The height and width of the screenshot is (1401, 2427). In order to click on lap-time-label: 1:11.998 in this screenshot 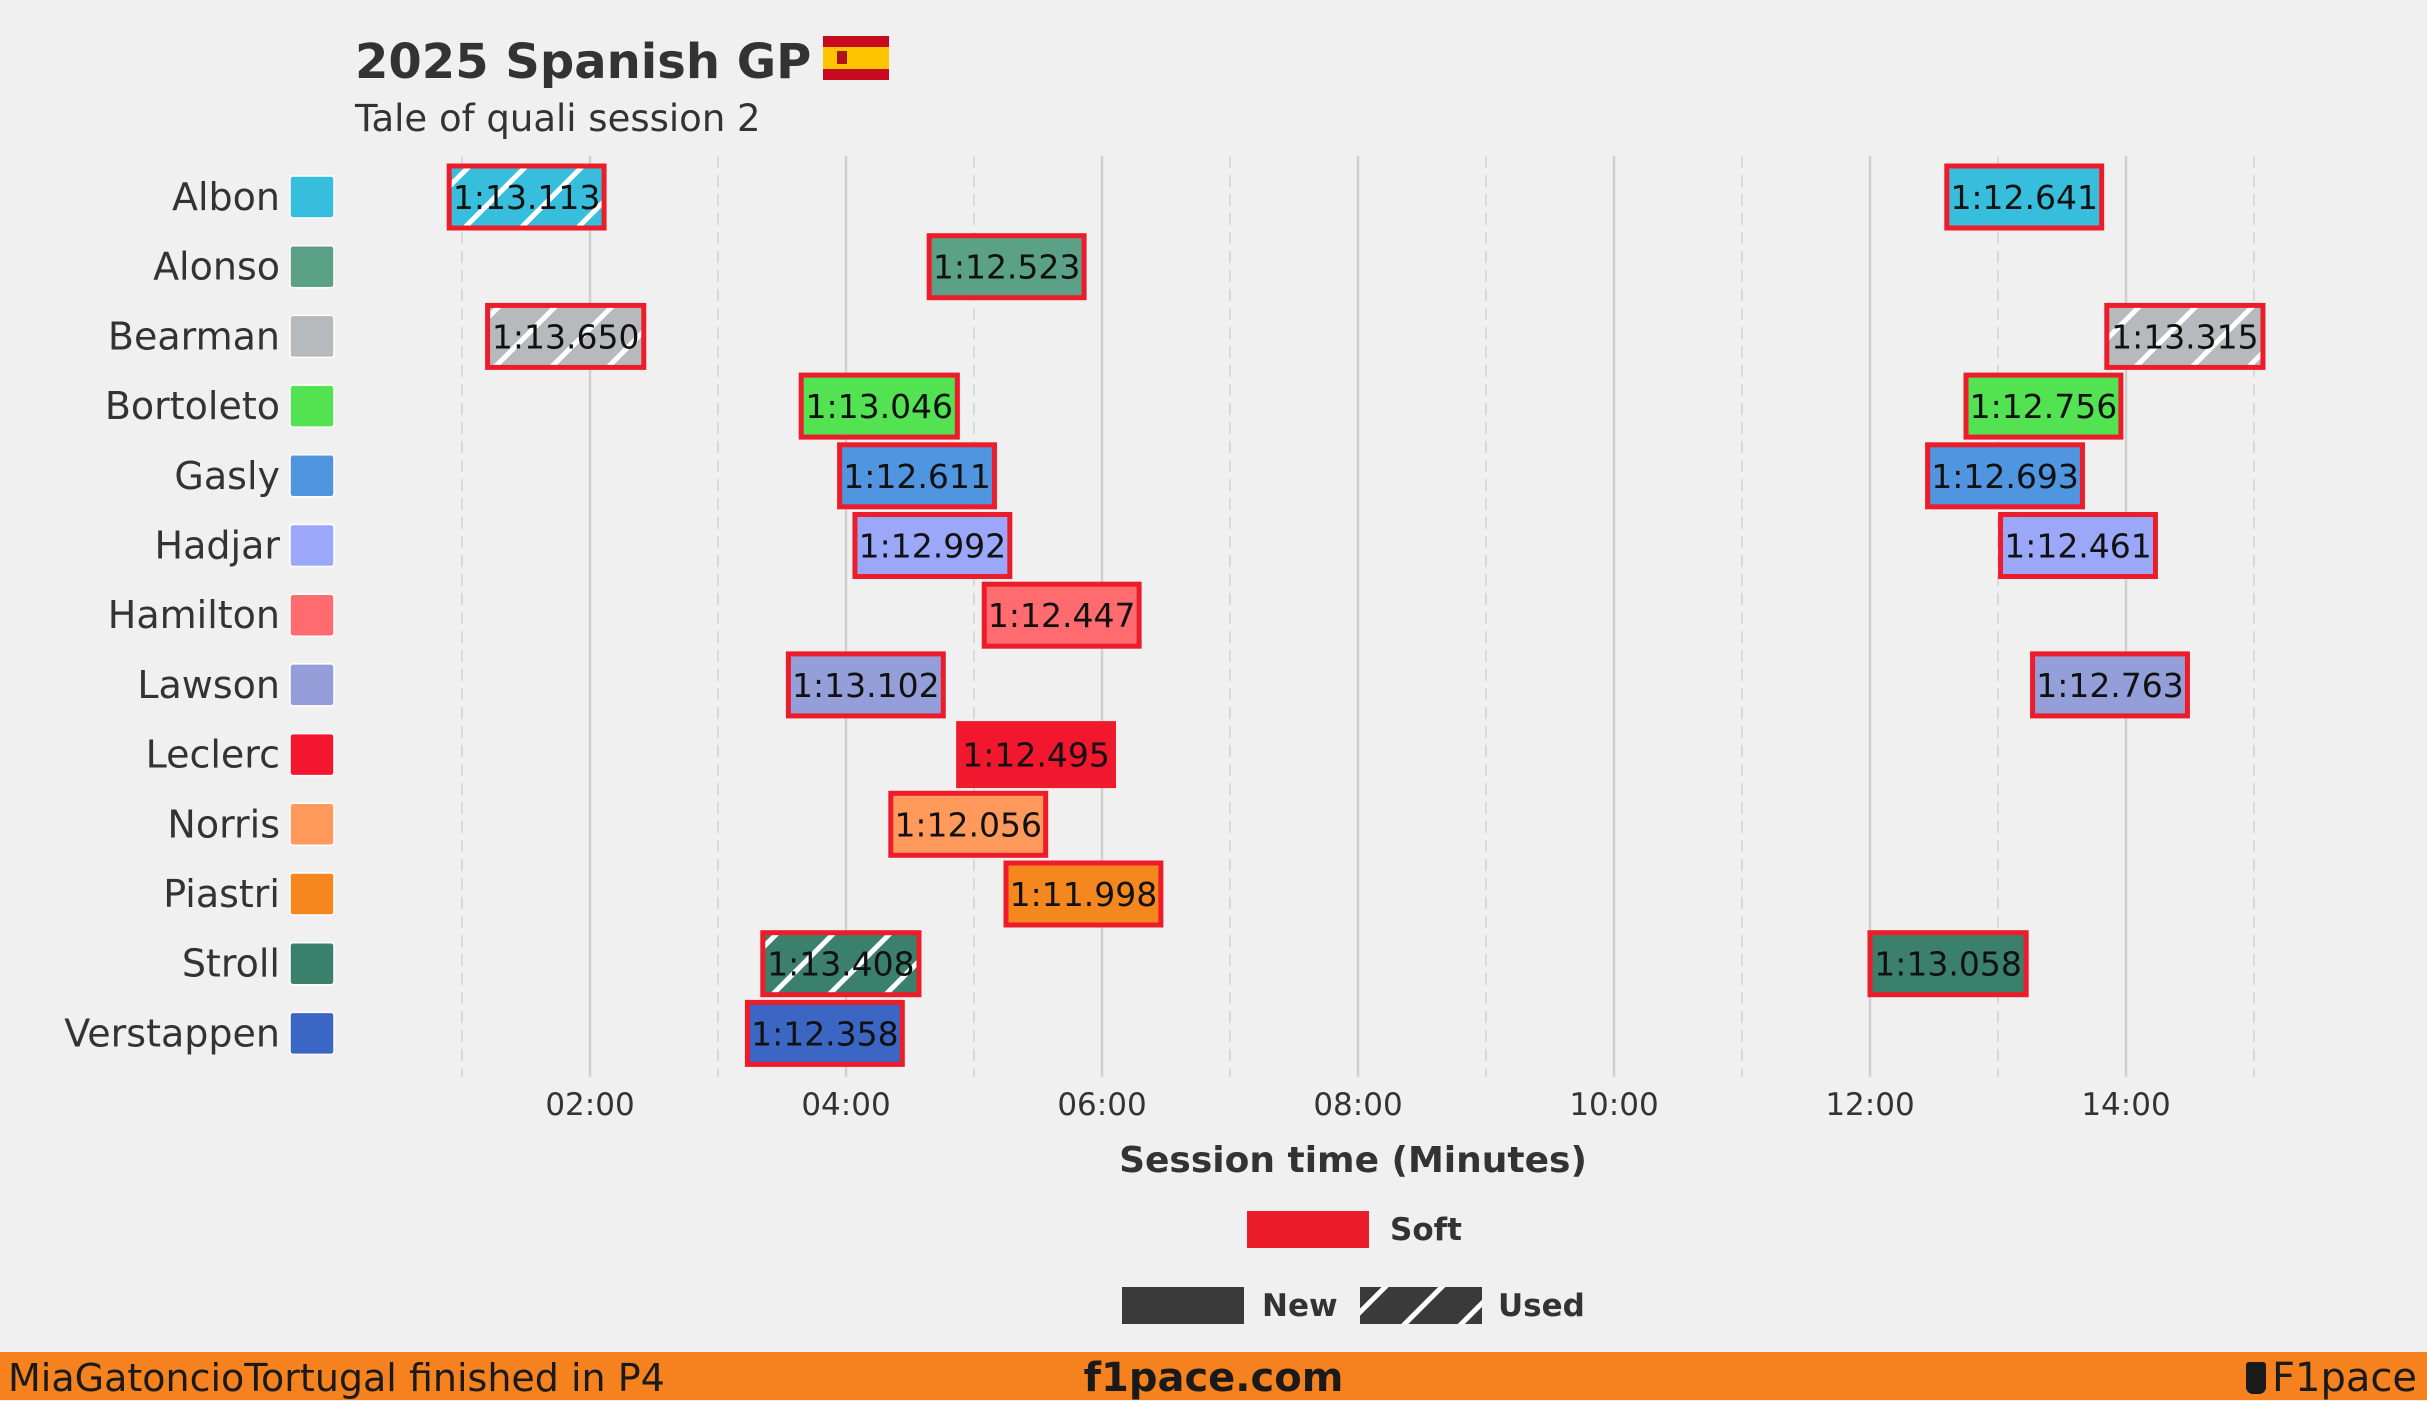, I will do `click(1084, 894)`.